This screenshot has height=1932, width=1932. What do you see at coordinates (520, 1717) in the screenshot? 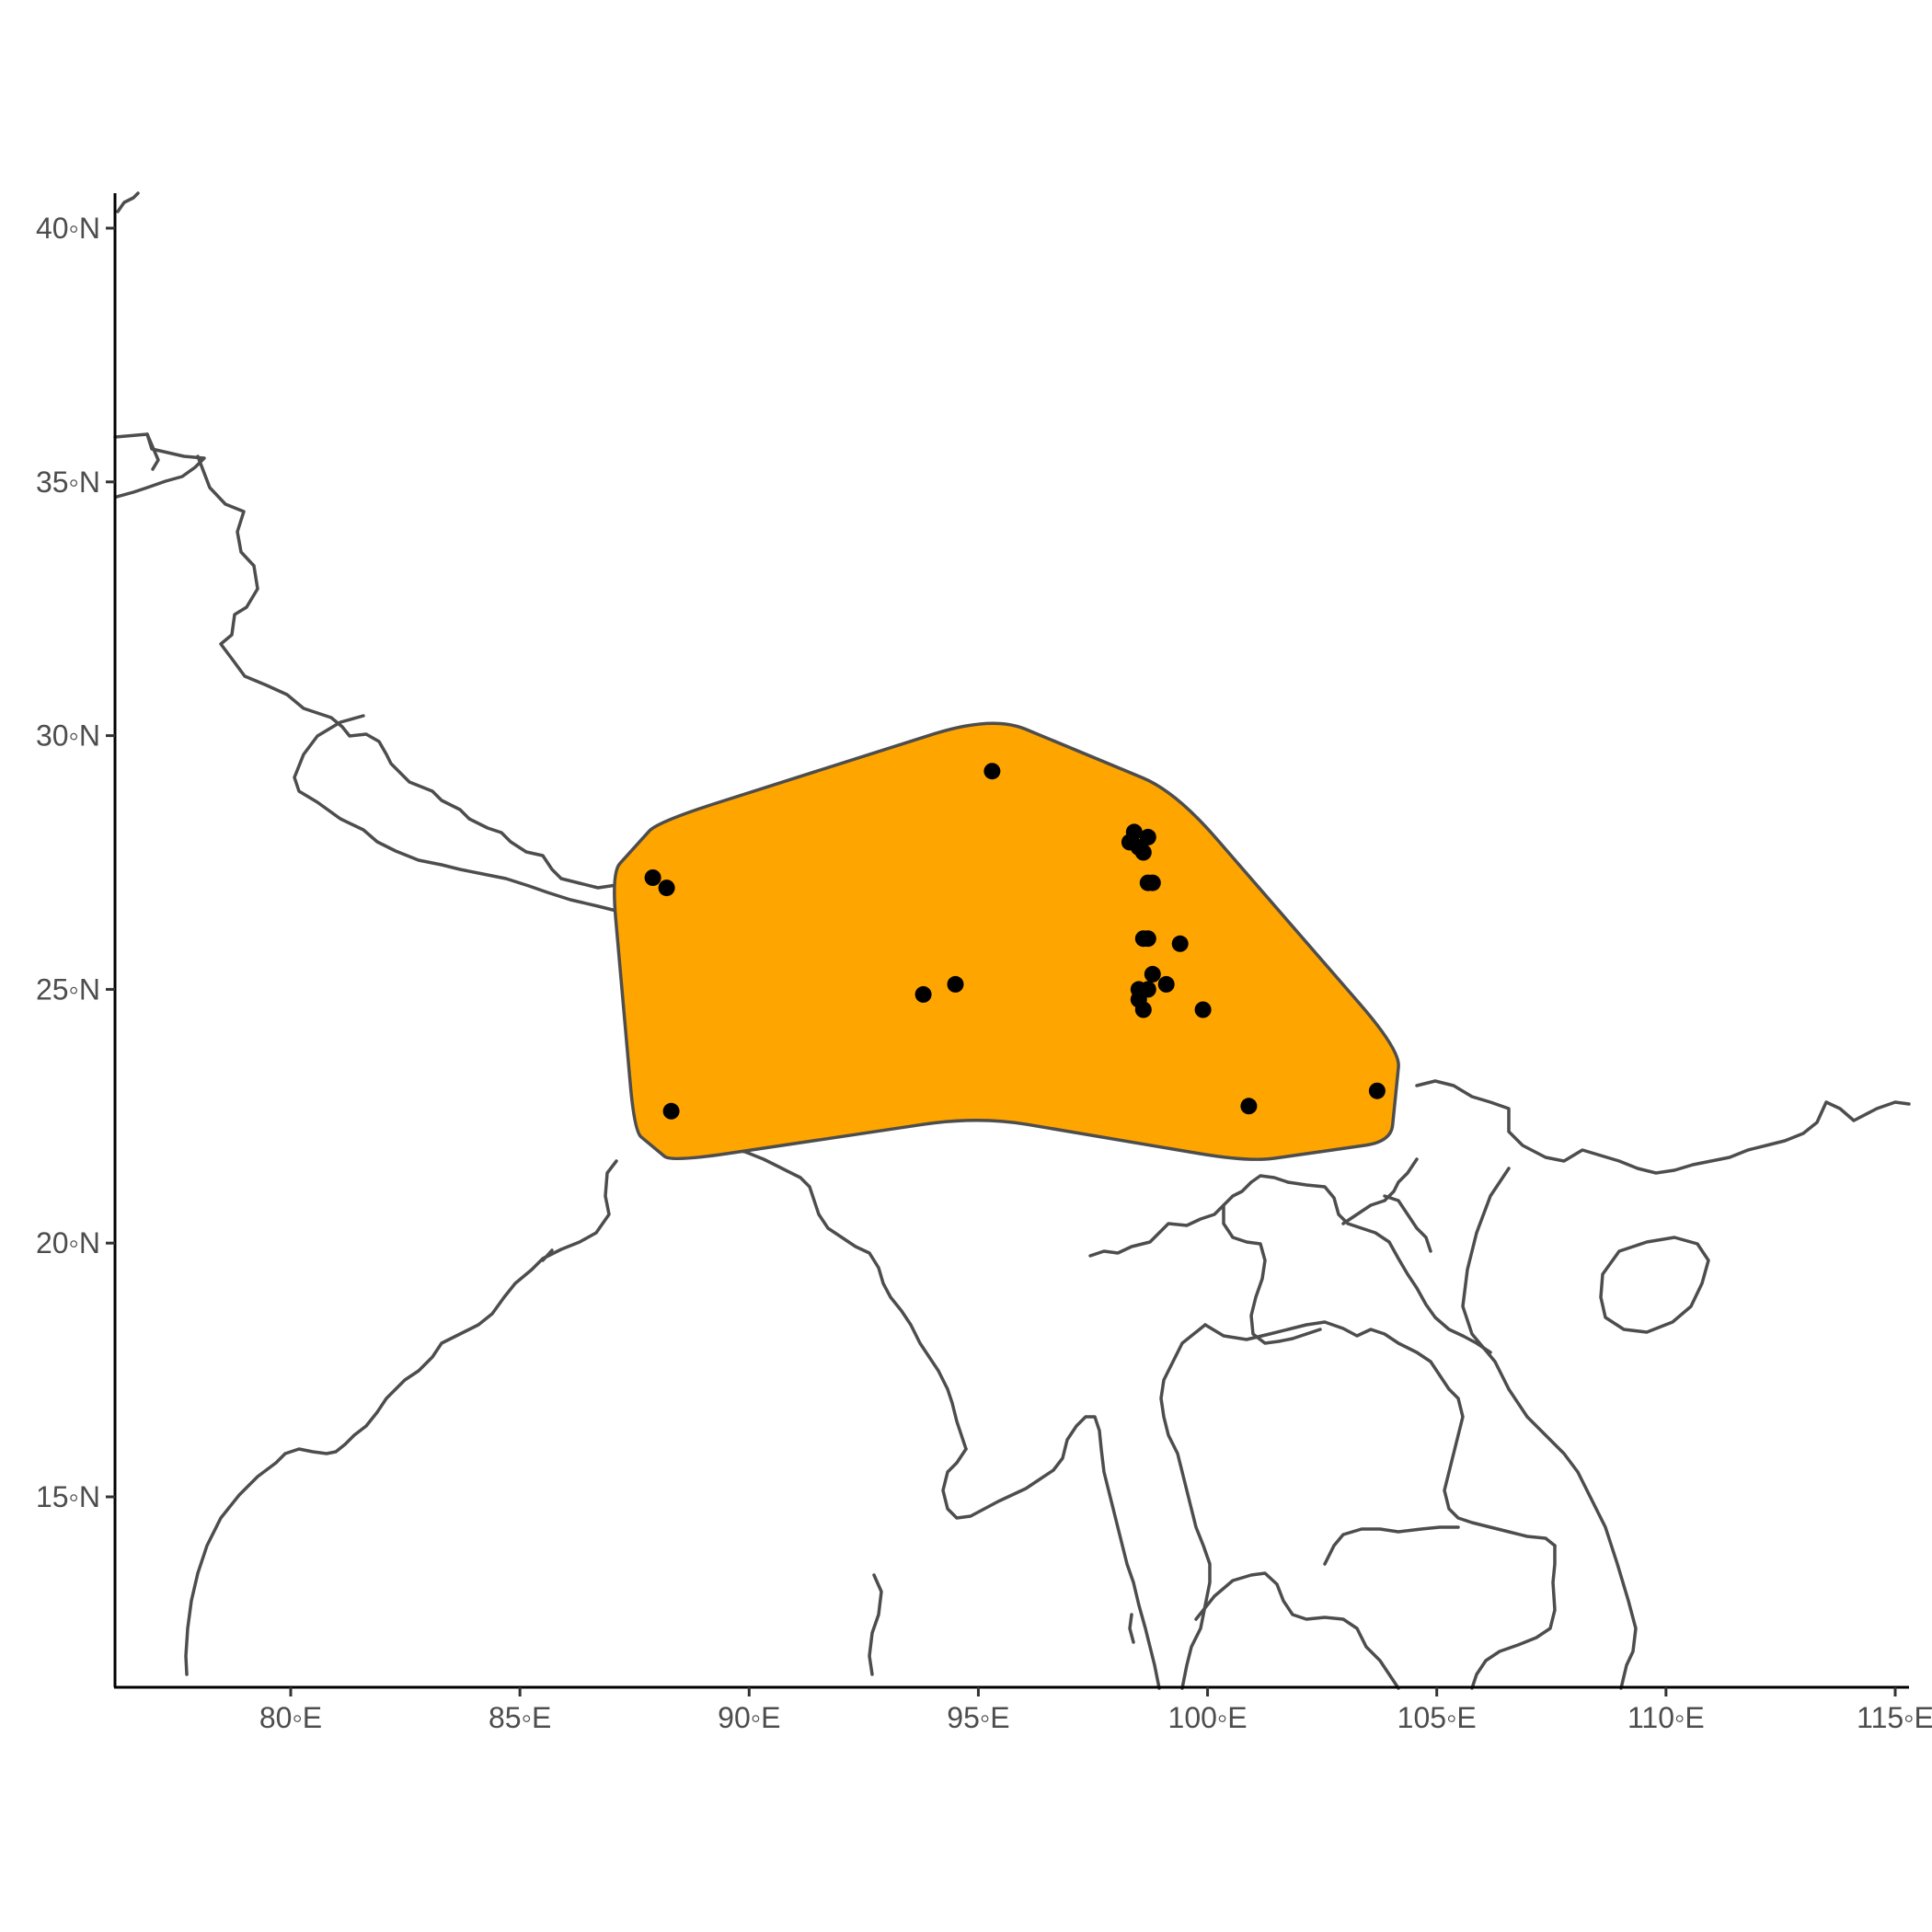
I see `x-tick-label: 85◦E` at bounding box center [520, 1717].